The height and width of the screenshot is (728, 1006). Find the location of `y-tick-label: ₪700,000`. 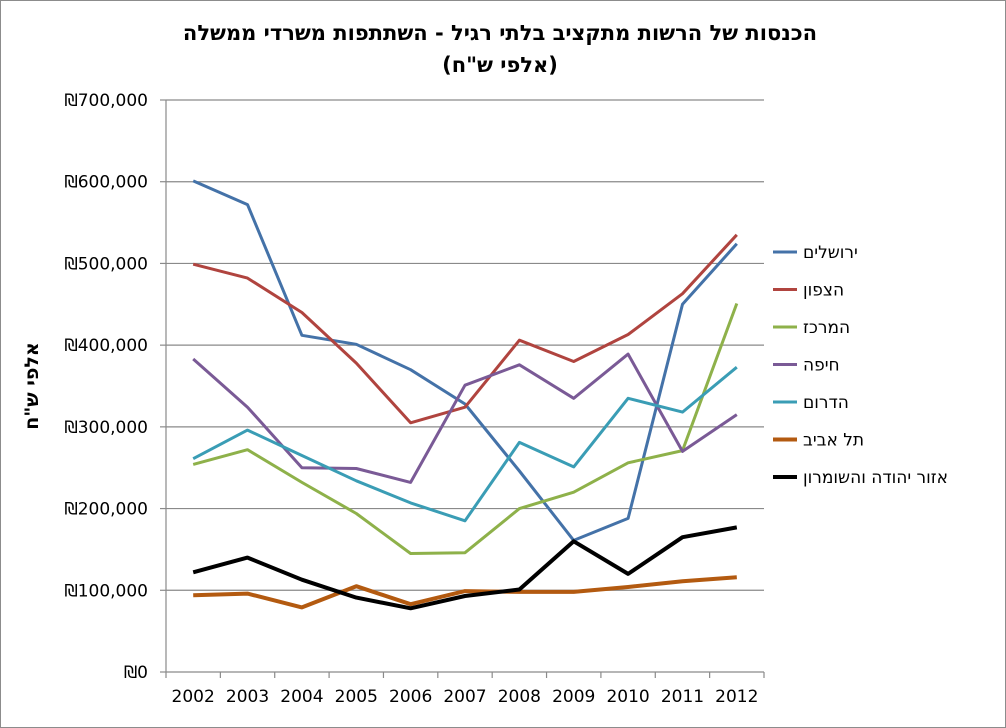

y-tick-label: ₪700,000 is located at coordinates (106, 101).